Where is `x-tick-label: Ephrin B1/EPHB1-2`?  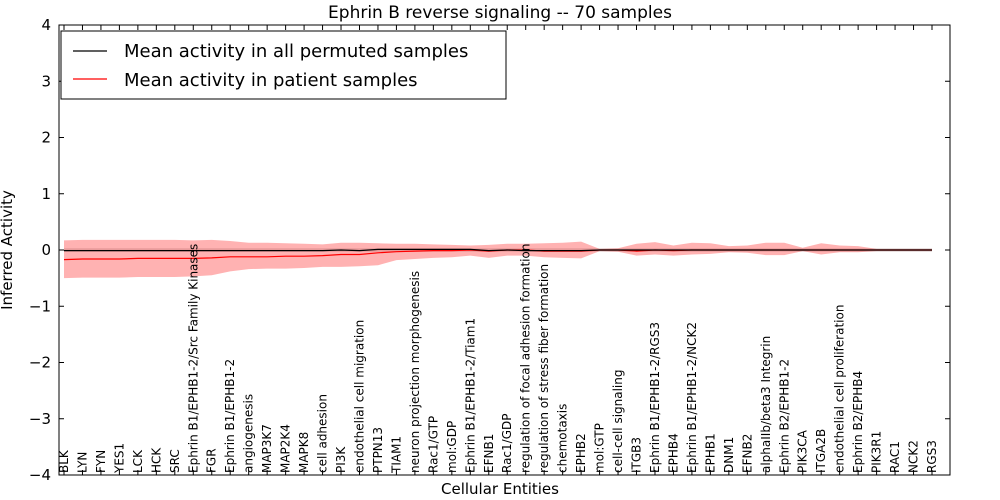 x-tick-label: Ephrin B1/EPHB1-2 is located at coordinates (230, 416).